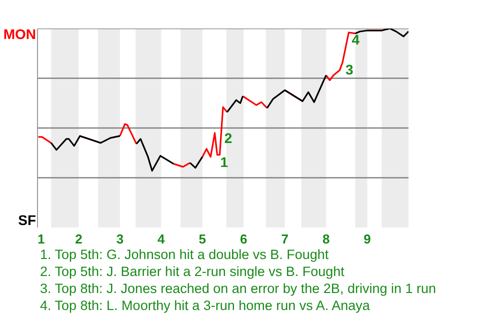  Describe the element at coordinates (41, 239) in the screenshot. I see `x-tick-label: 1` at that location.